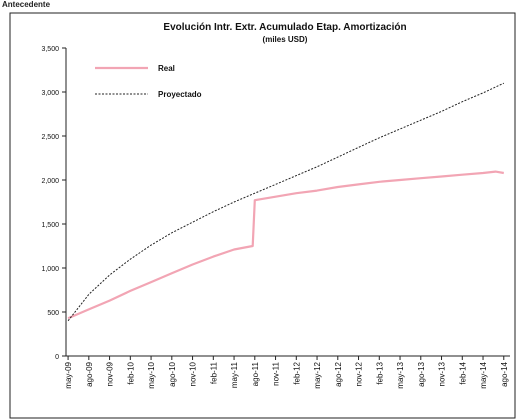  What do you see at coordinates (379, 372) in the screenshot?
I see `x-tick-label: feb-13` at bounding box center [379, 372].